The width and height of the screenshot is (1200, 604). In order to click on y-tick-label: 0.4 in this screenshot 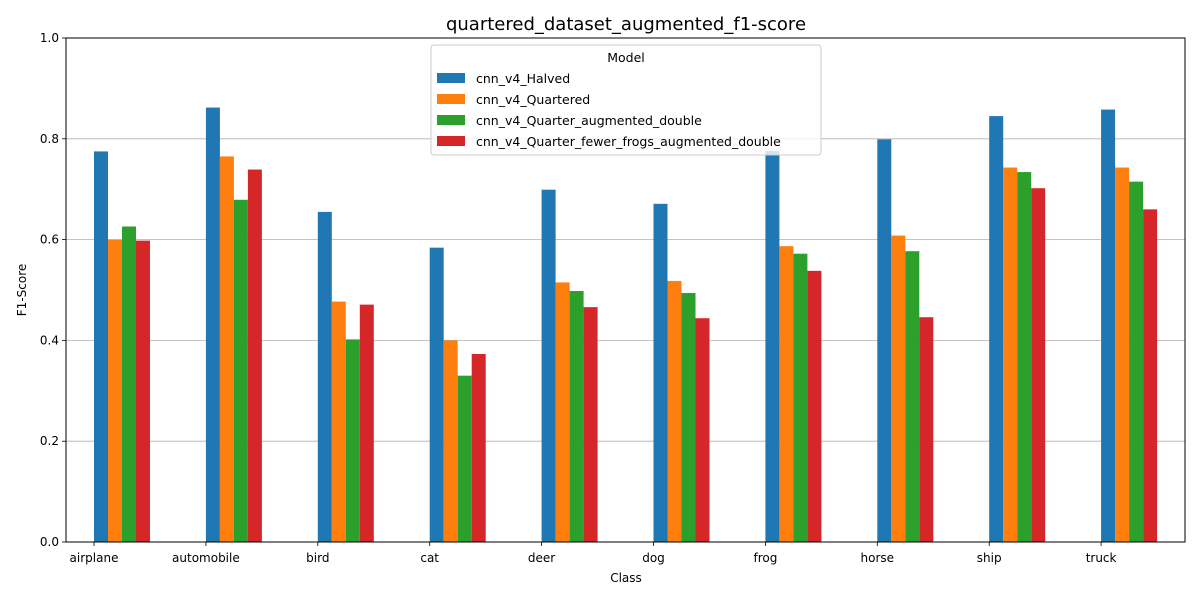, I will do `click(49, 340)`.